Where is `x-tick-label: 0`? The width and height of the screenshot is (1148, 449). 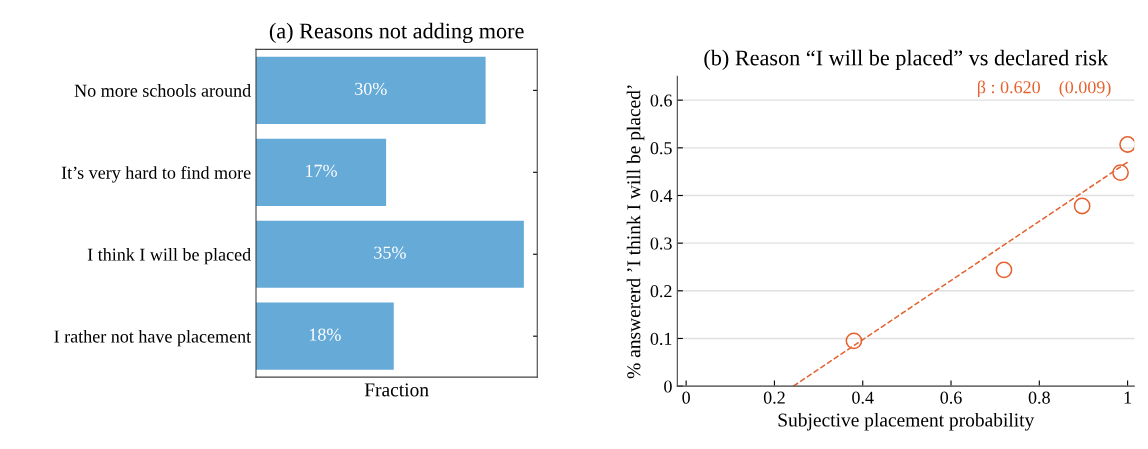
x-tick-label: 0 is located at coordinates (686, 397).